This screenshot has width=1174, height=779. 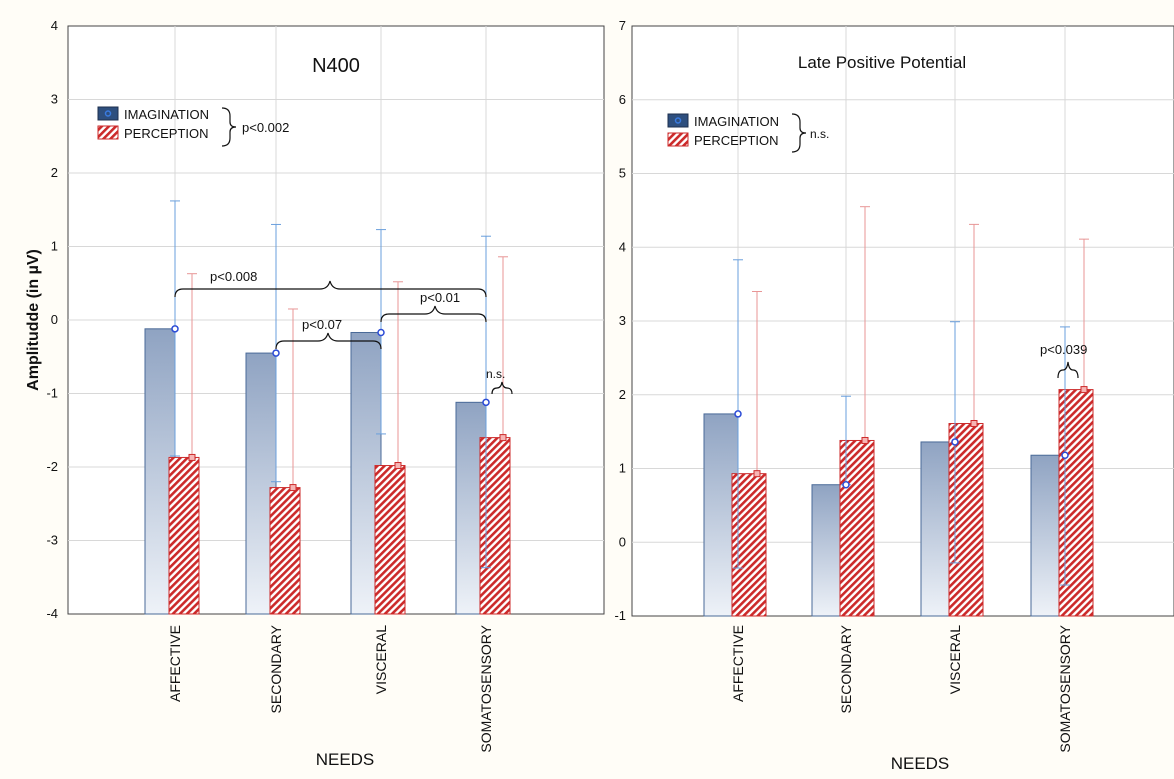 What do you see at coordinates (330, 289) in the screenshot?
I see `bracket-affective-somatosensory` at bounding box center [330, 289].